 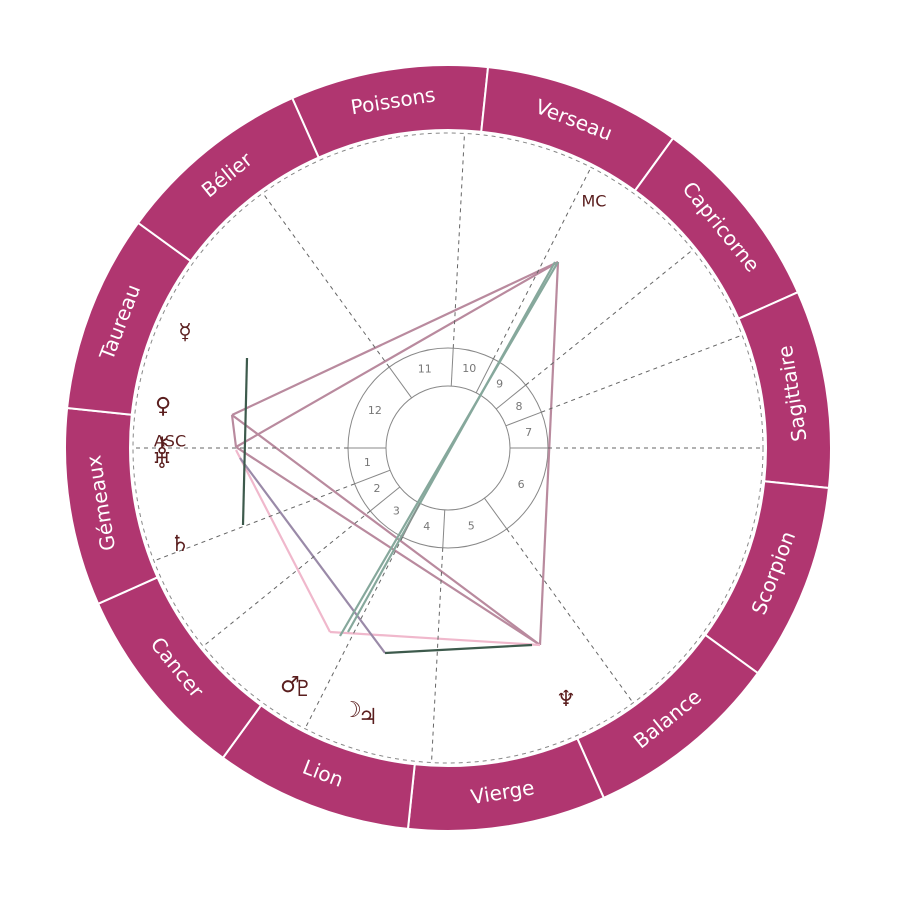 I want to click on house-number: 8, so click(x=519, y=406).